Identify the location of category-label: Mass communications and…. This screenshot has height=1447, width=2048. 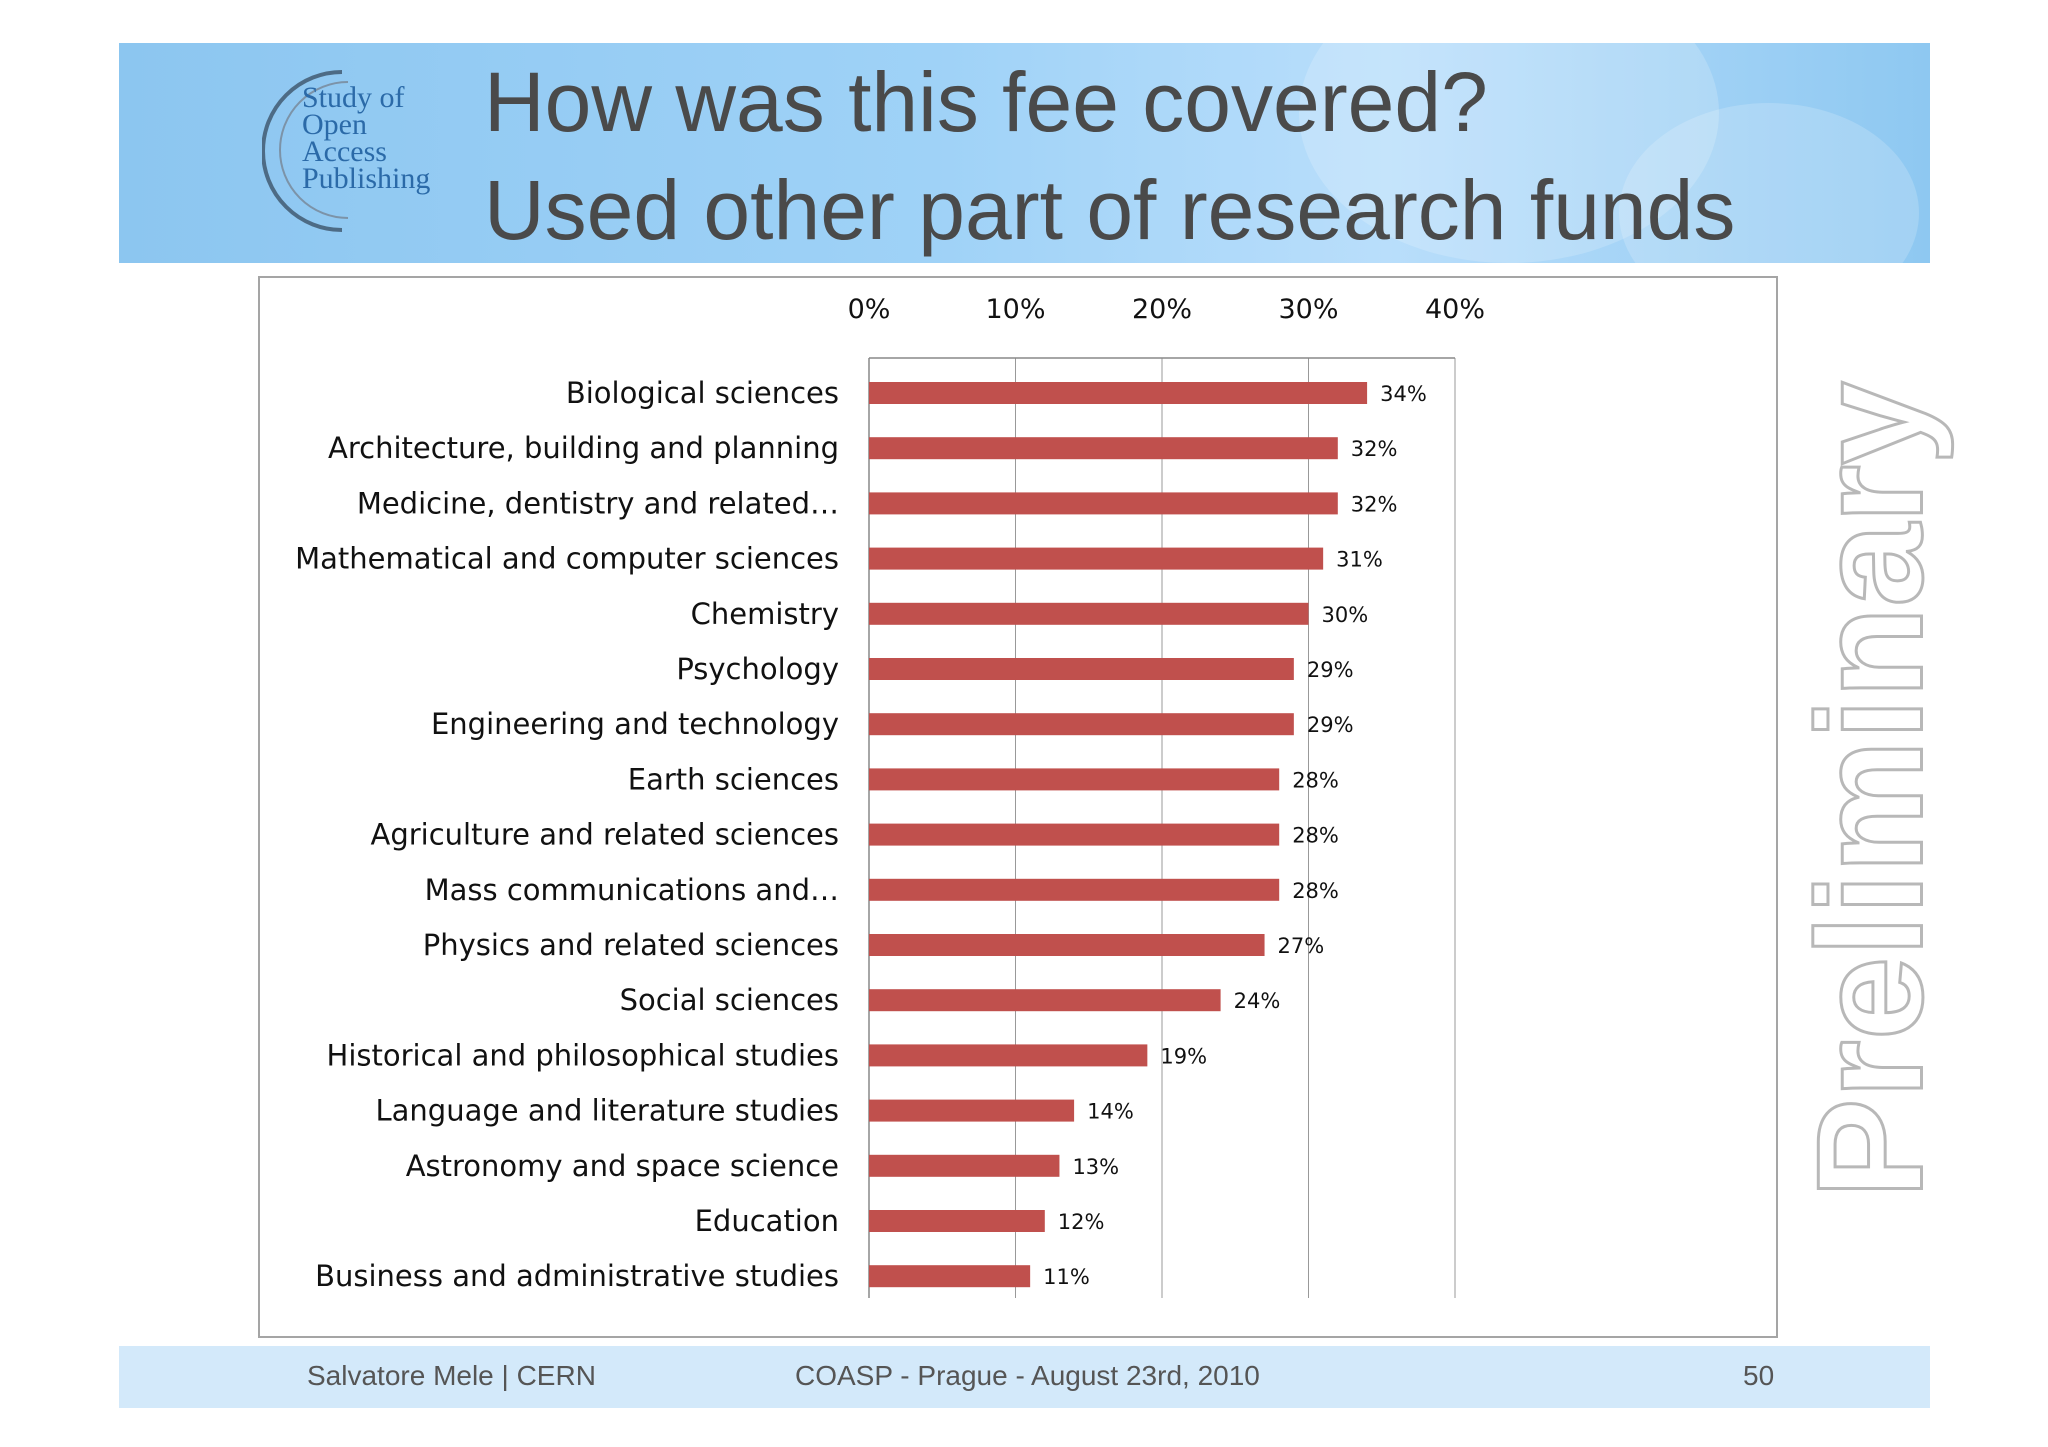
(632, 890).